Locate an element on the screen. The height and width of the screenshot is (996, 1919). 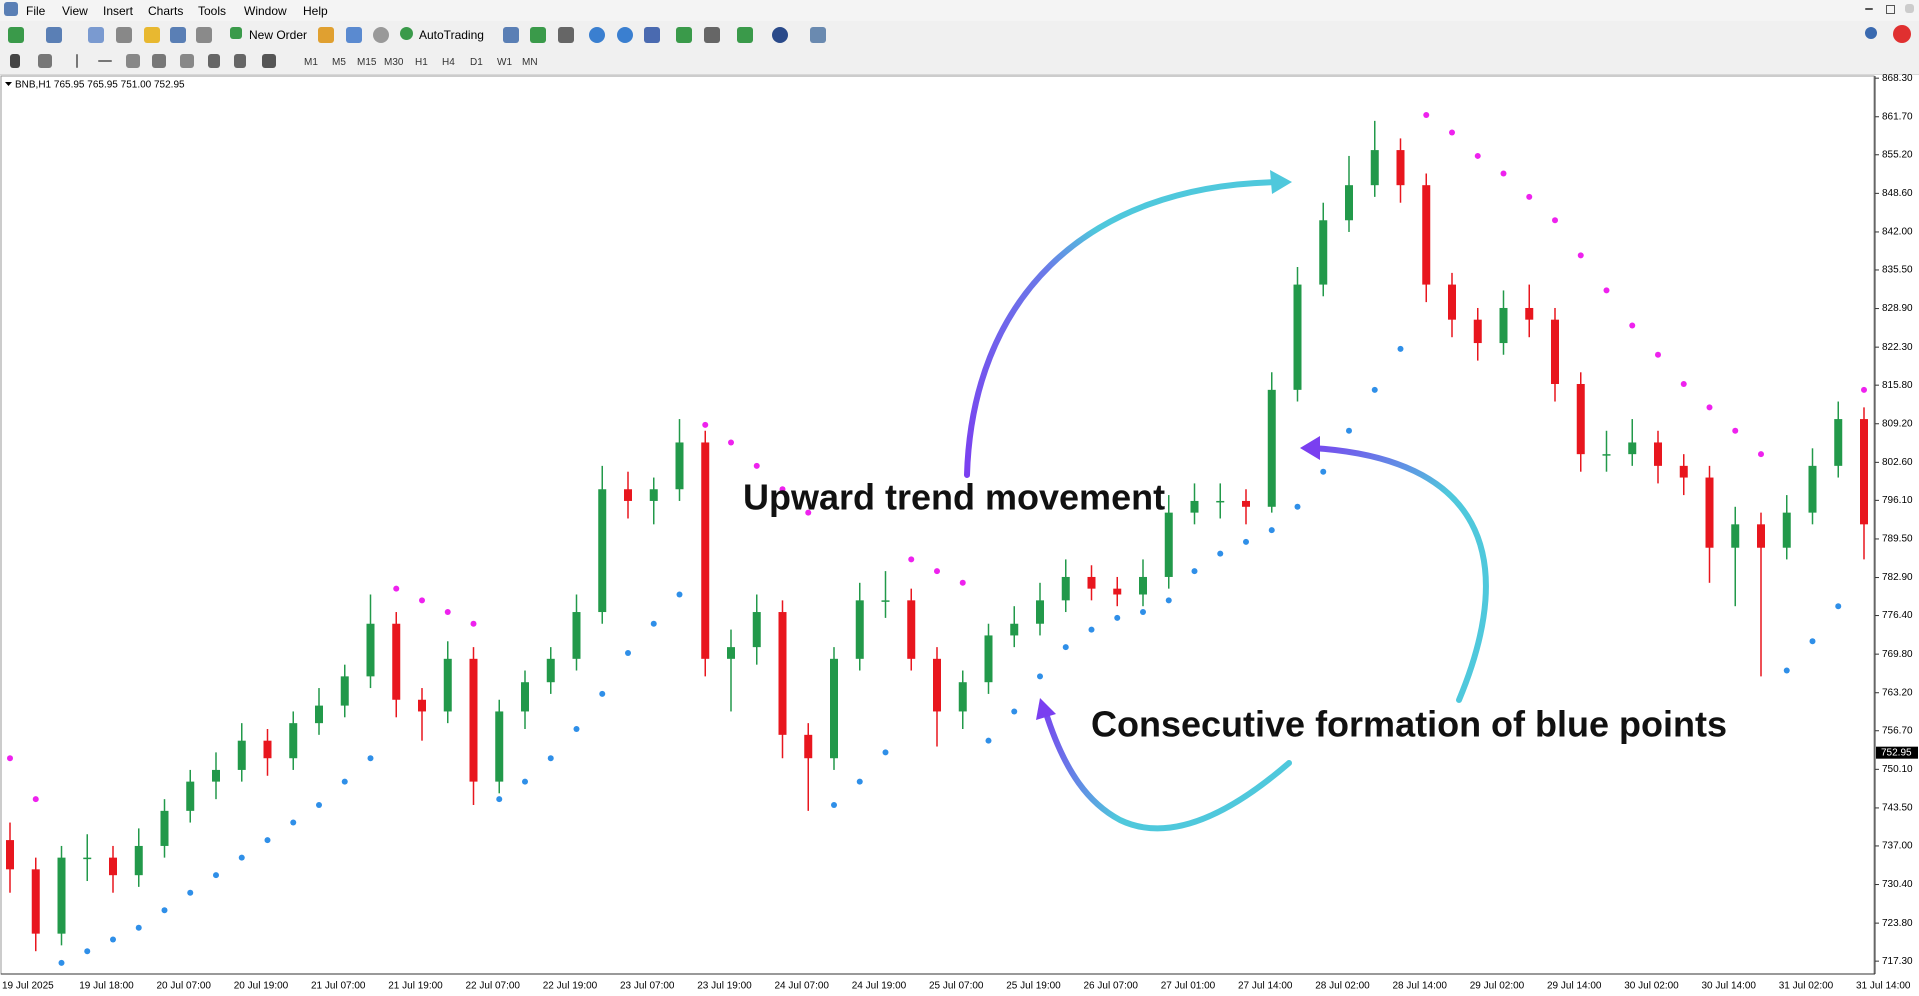
timeframe: M15 is located at coordinates (367, 62).